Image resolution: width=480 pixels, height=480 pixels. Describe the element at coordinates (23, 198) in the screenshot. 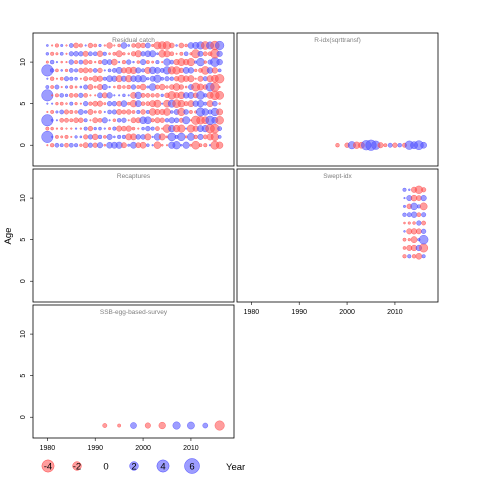

I see `y-tick-label: 10` at that location.